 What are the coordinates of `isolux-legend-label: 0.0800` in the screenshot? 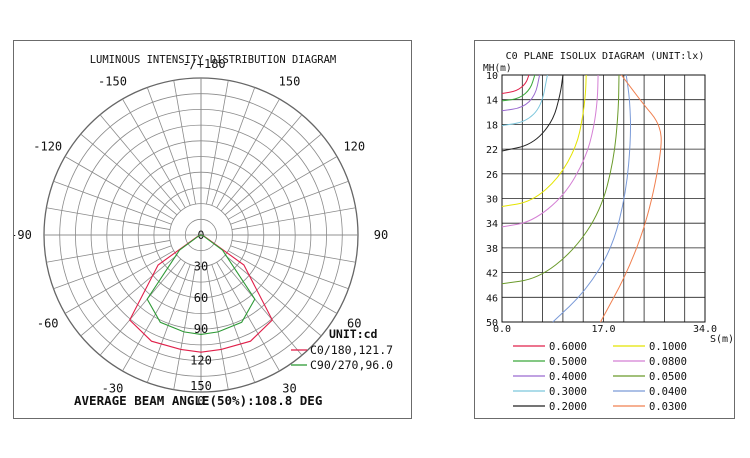 It's located at (668, 362).